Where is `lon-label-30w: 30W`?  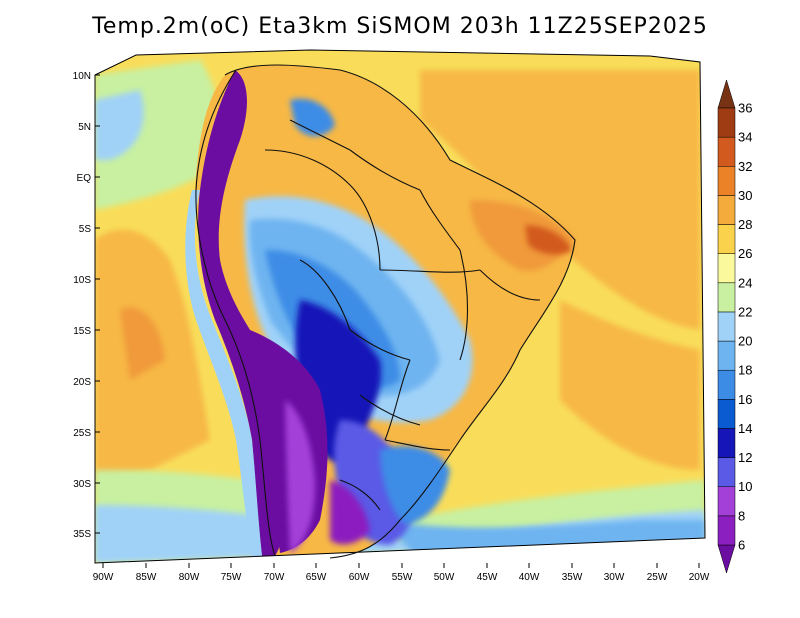
lon-label-30w: 30W is located at coordinates (614, 577).